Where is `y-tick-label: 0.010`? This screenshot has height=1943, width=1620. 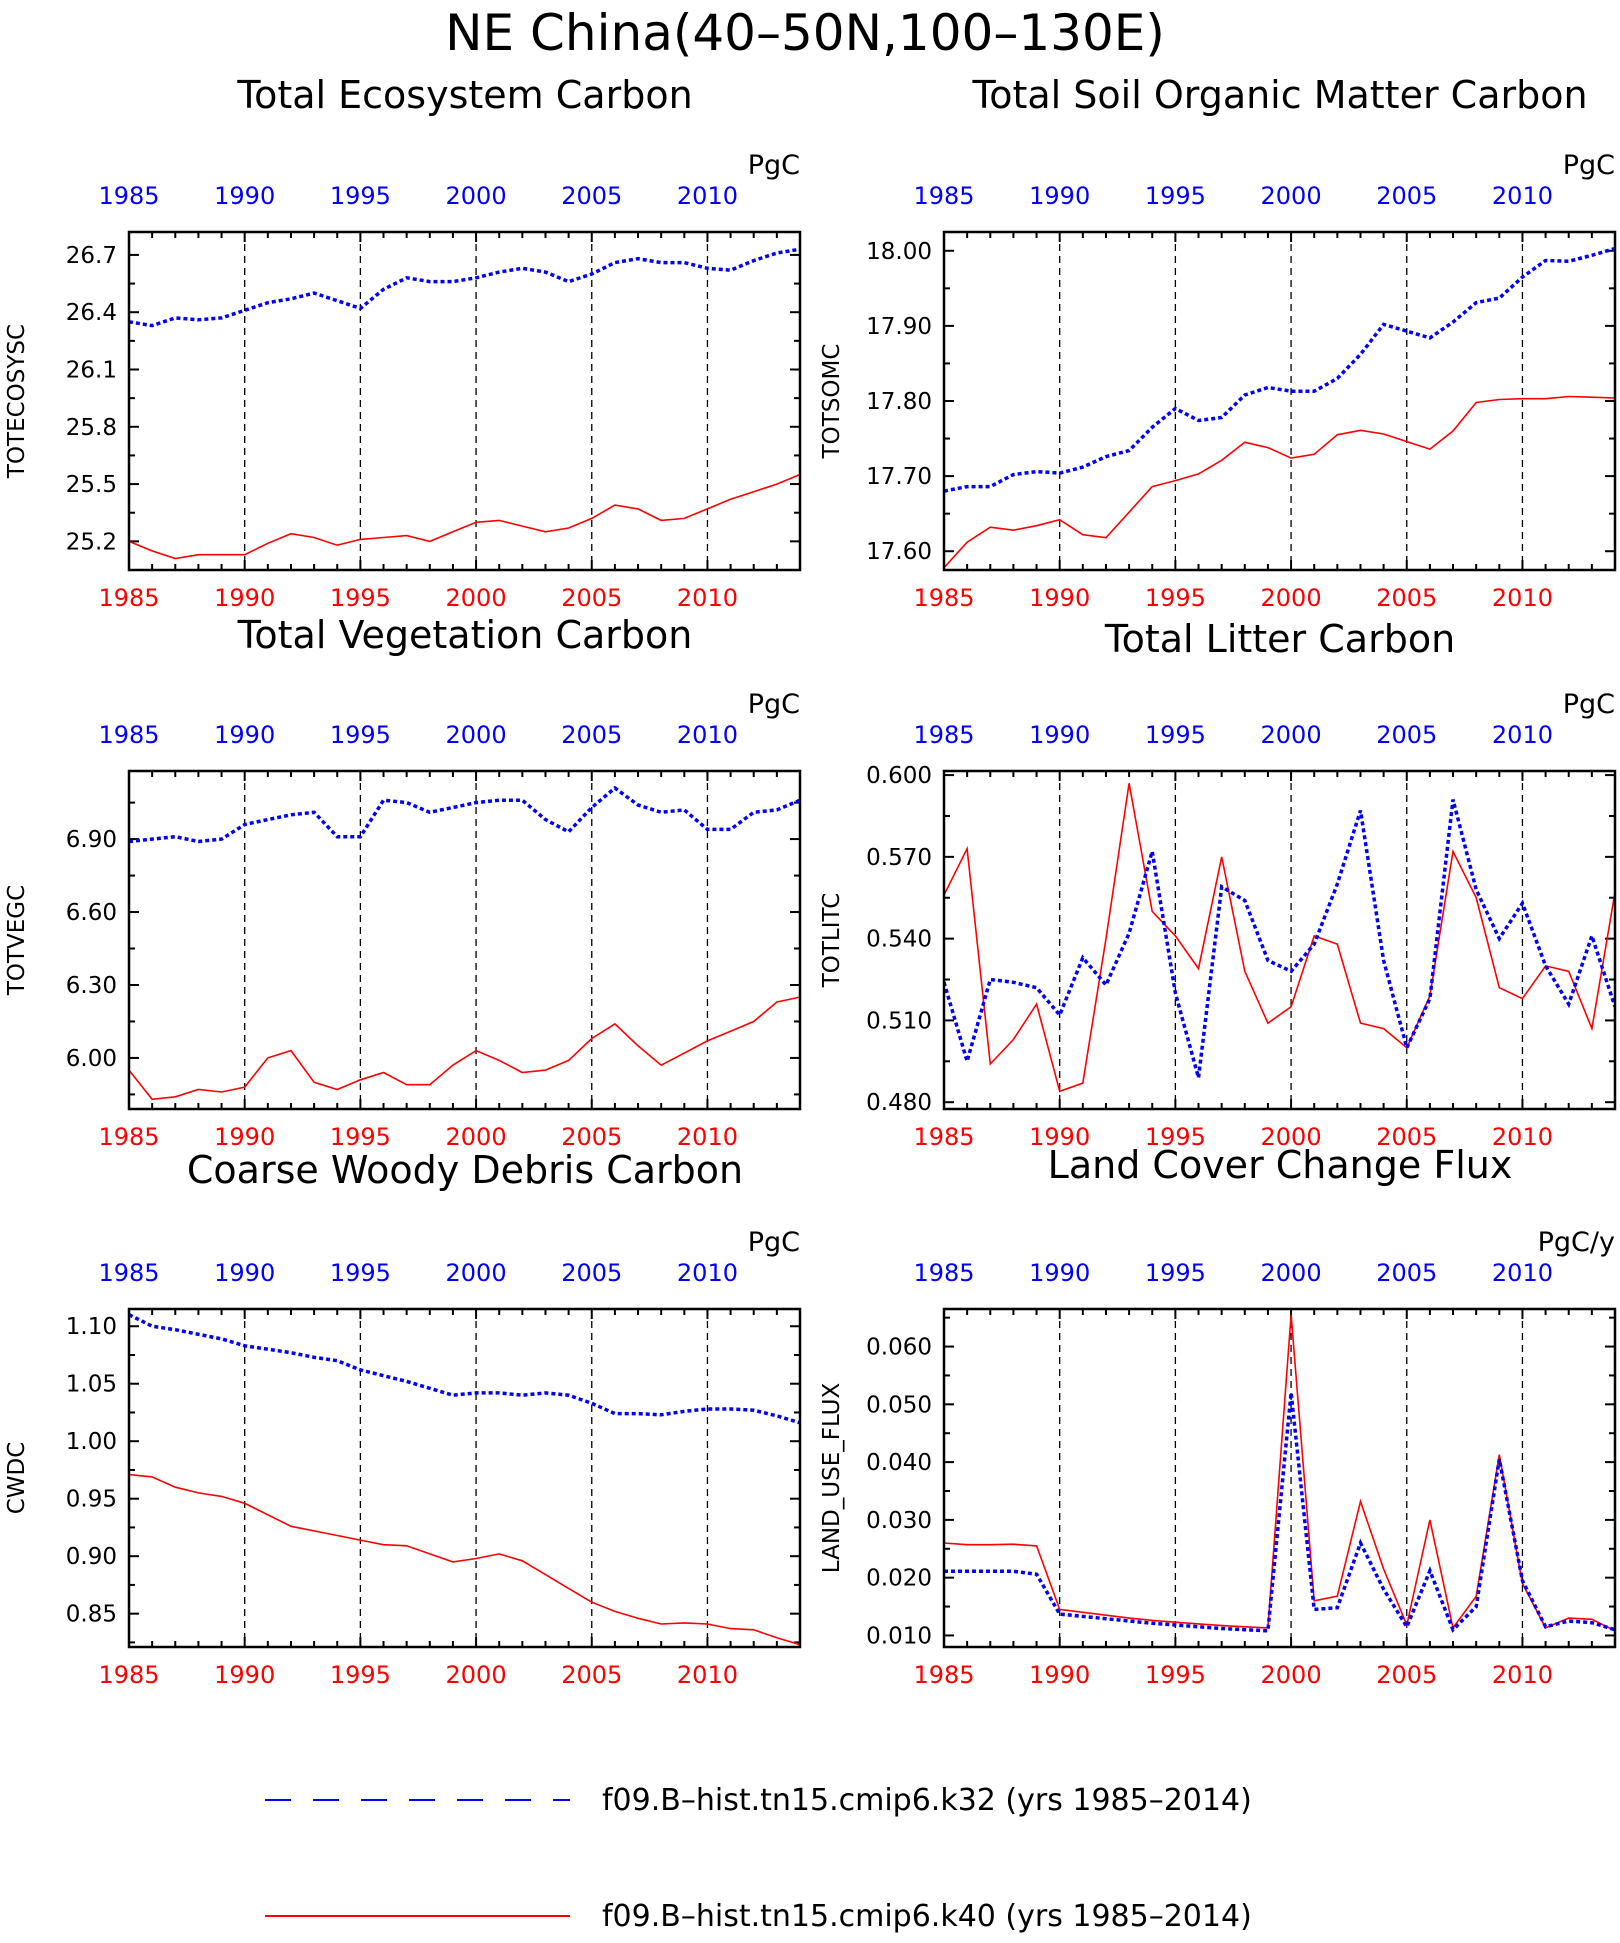
y-tick-label: 0.010 is located at coordinates (899, 1636).